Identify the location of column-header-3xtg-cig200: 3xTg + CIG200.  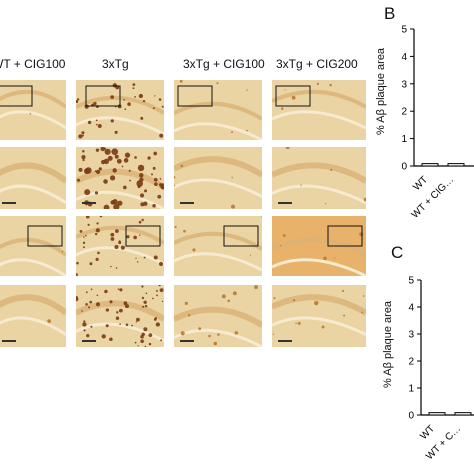
(317, 64).